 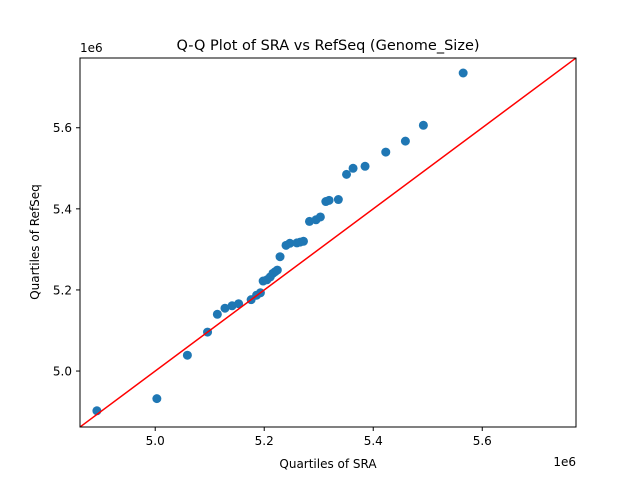 What do you see at coordinates (35, 242) in the screenshot?
I see `y-axis-label: Quartiles of RefSeq` at bounding box center [35, 242].